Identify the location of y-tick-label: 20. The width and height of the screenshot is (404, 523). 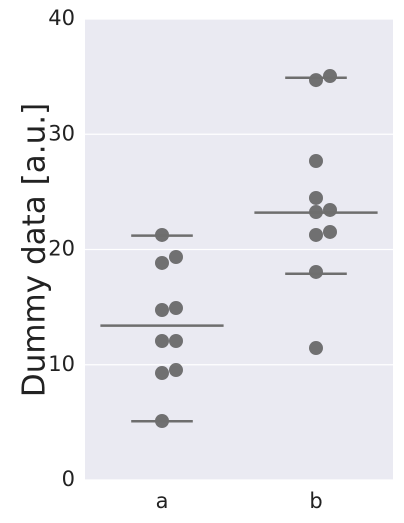
(61, 249).